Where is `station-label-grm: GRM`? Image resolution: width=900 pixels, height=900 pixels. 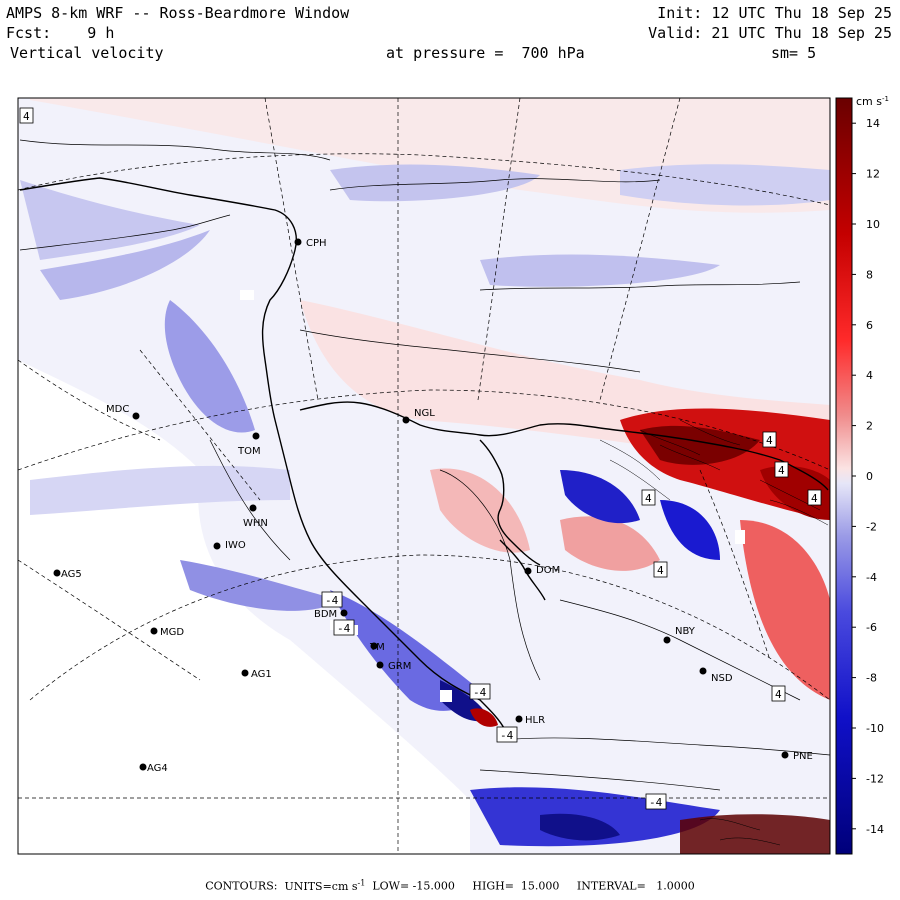 station-label-grm: GRM is located at coordinates (399, 666).